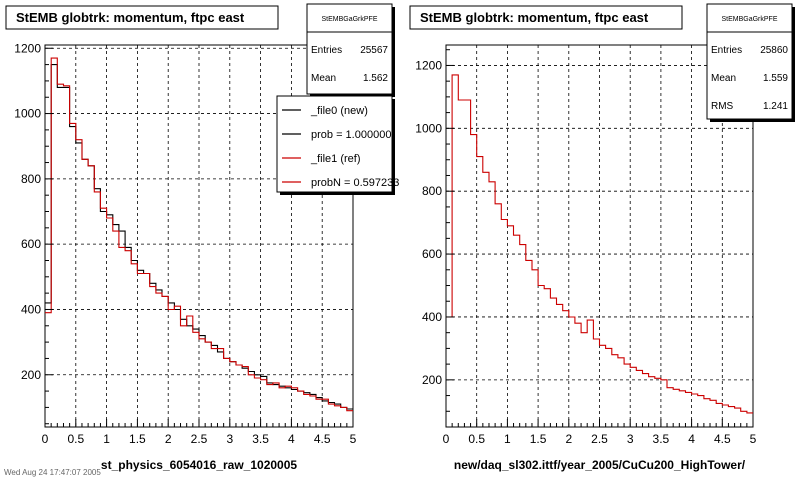 The image size is (800, 480). I want to click on x-axis-label: st_physics_6054016_raw_1020005, so click(199, 465).